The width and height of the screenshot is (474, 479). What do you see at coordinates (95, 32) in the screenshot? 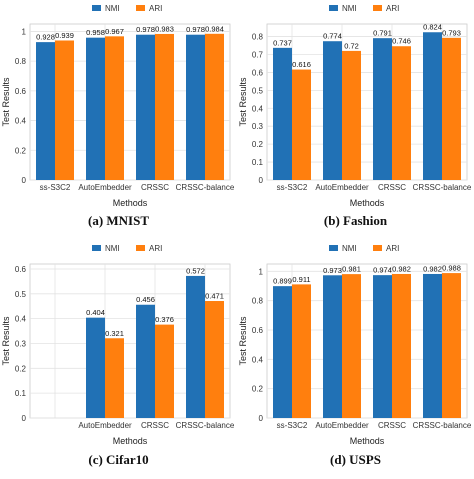
I see `data-label: 0.958` at bounding box center [95, 32].